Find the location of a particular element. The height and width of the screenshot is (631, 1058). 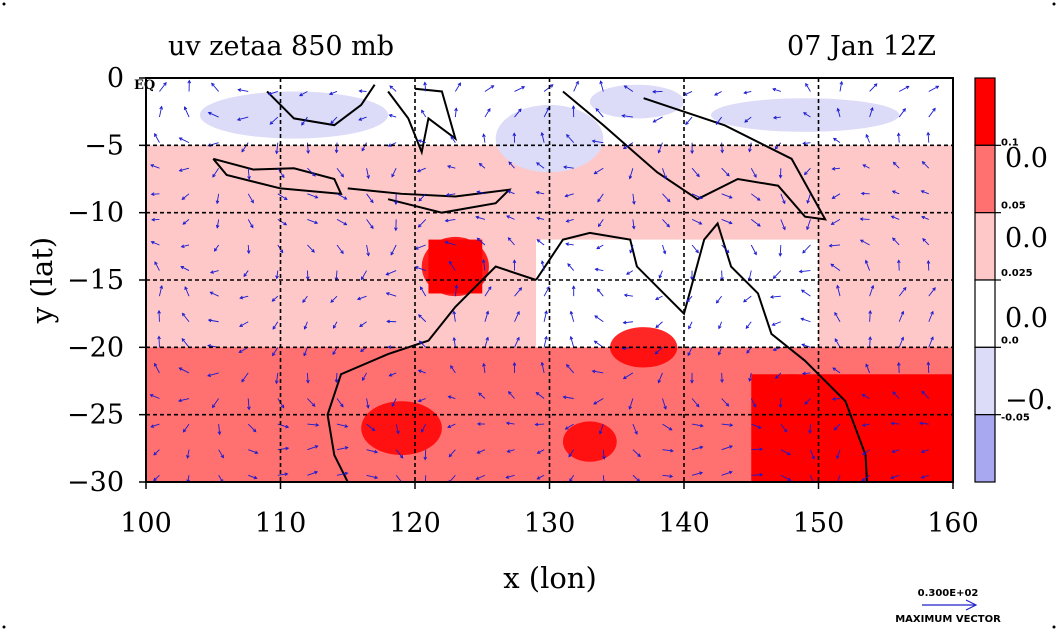

x-tick-label: 130 is located at coordinates (550, 523).